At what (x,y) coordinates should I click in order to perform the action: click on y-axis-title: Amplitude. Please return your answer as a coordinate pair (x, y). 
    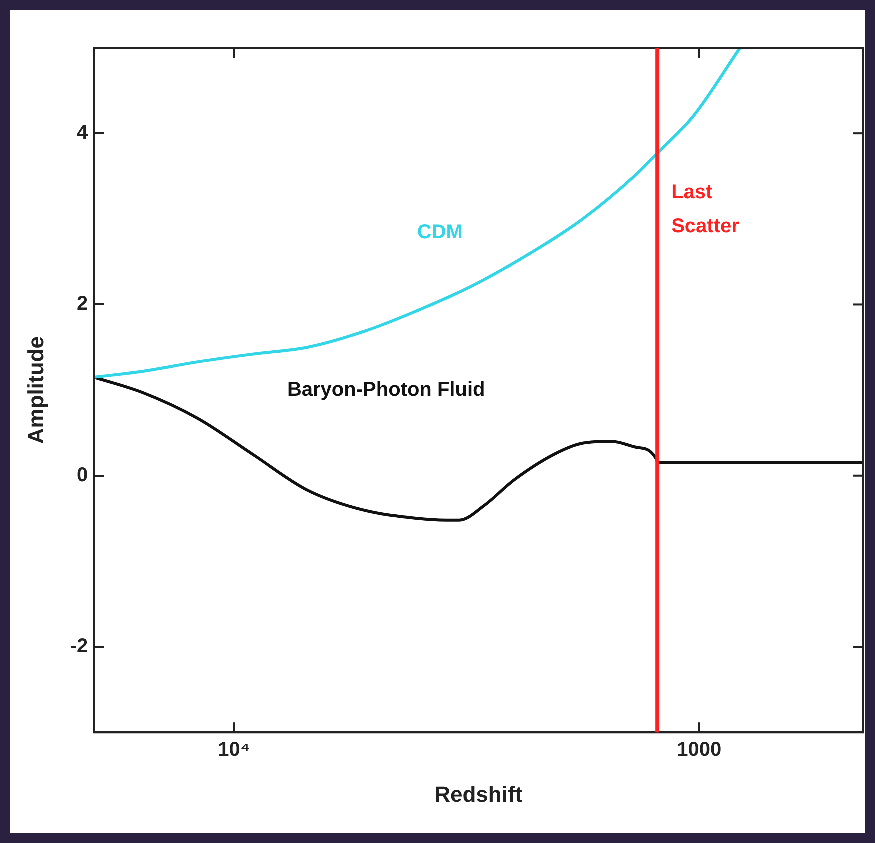
    Looking at the image, I should click on (35, 390).